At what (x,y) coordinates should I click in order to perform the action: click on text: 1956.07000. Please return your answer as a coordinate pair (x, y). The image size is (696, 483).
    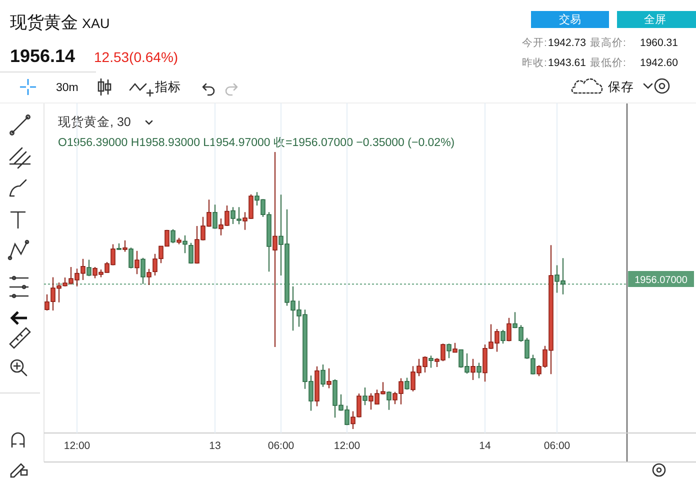
    Looking at the image, I should click on (661, 280).